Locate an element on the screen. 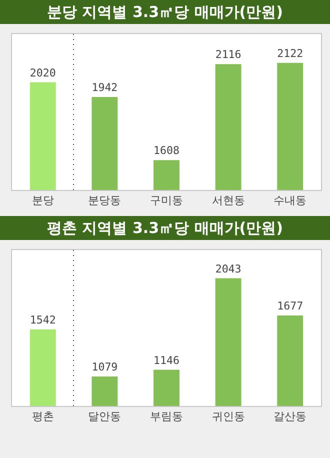 Image resolution: width=330 pixels, height=458 pixels. chart-title: 분당 지역별 3.3㎡당 매매가(만원) is located at coordinates (165, 12).